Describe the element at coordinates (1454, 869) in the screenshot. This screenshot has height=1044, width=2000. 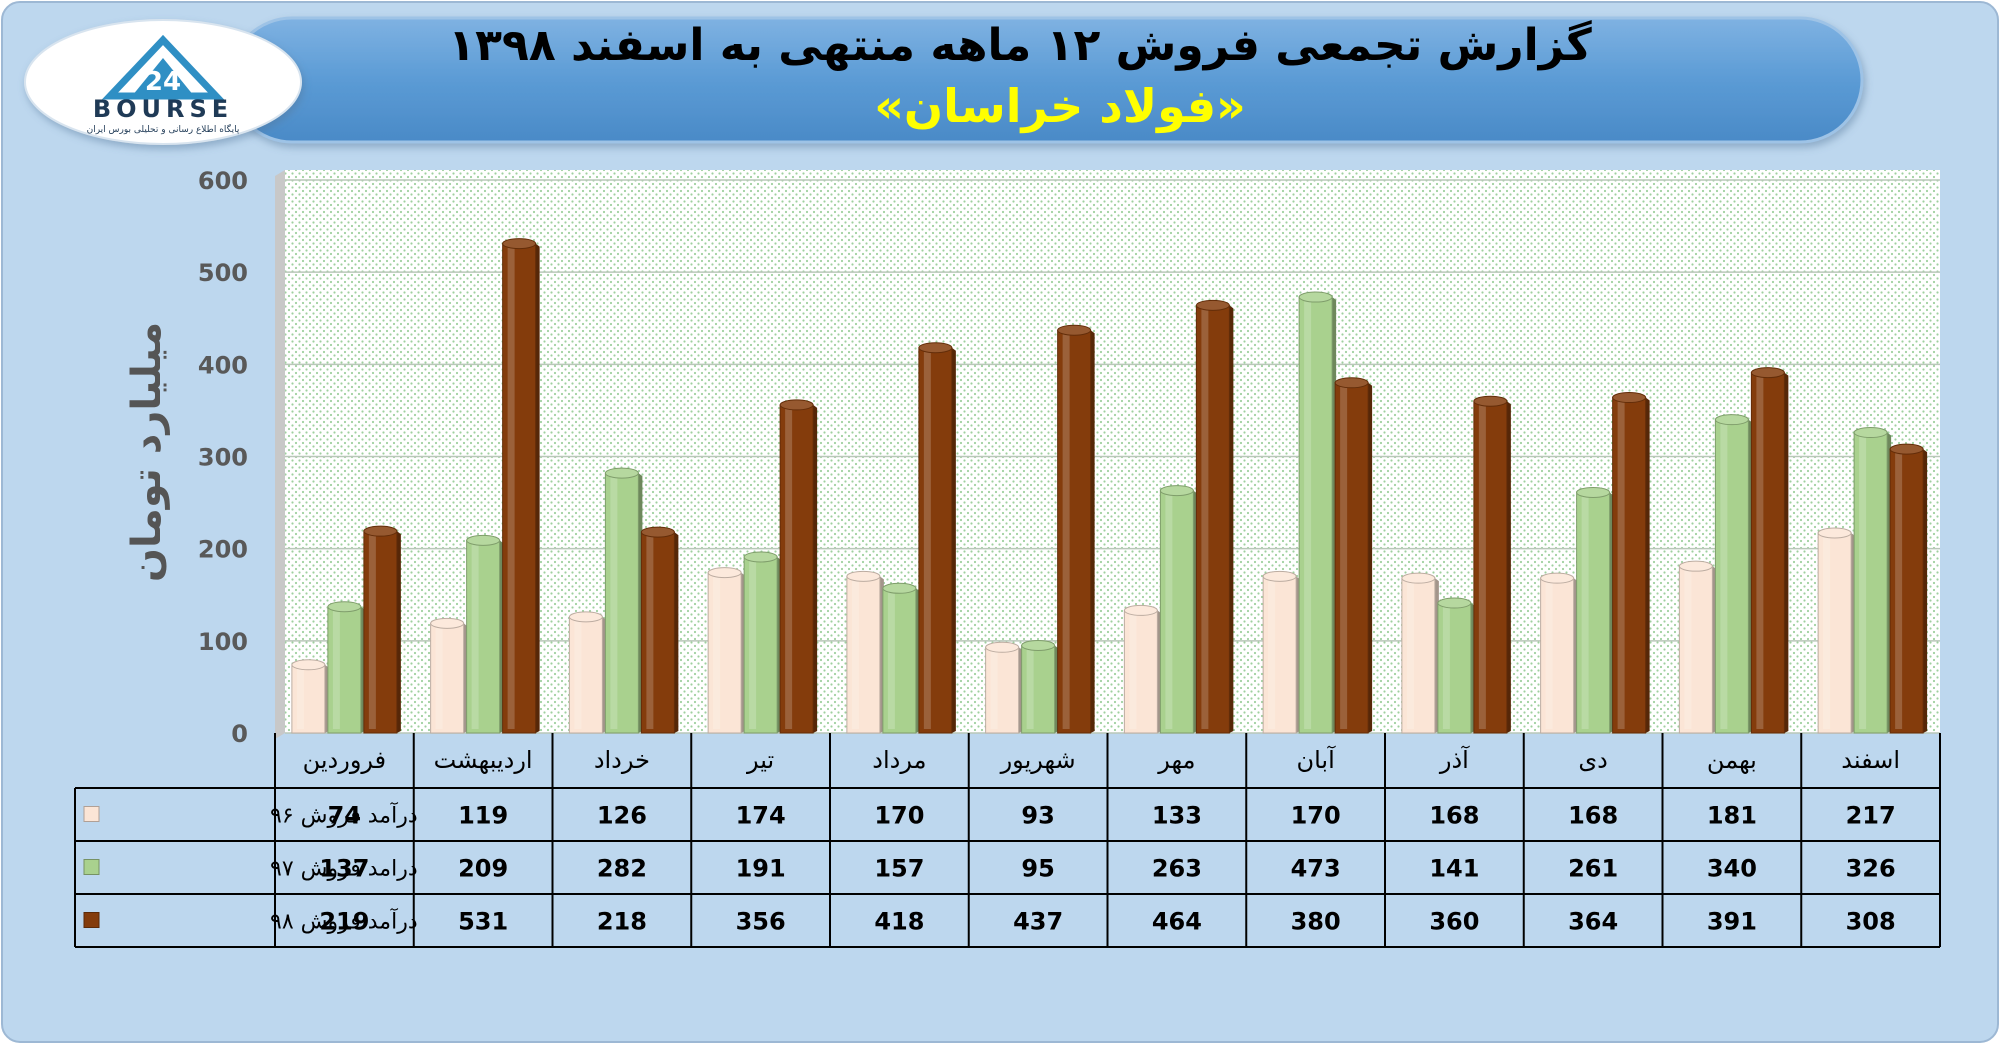
I see `data-label: 141` at that location.